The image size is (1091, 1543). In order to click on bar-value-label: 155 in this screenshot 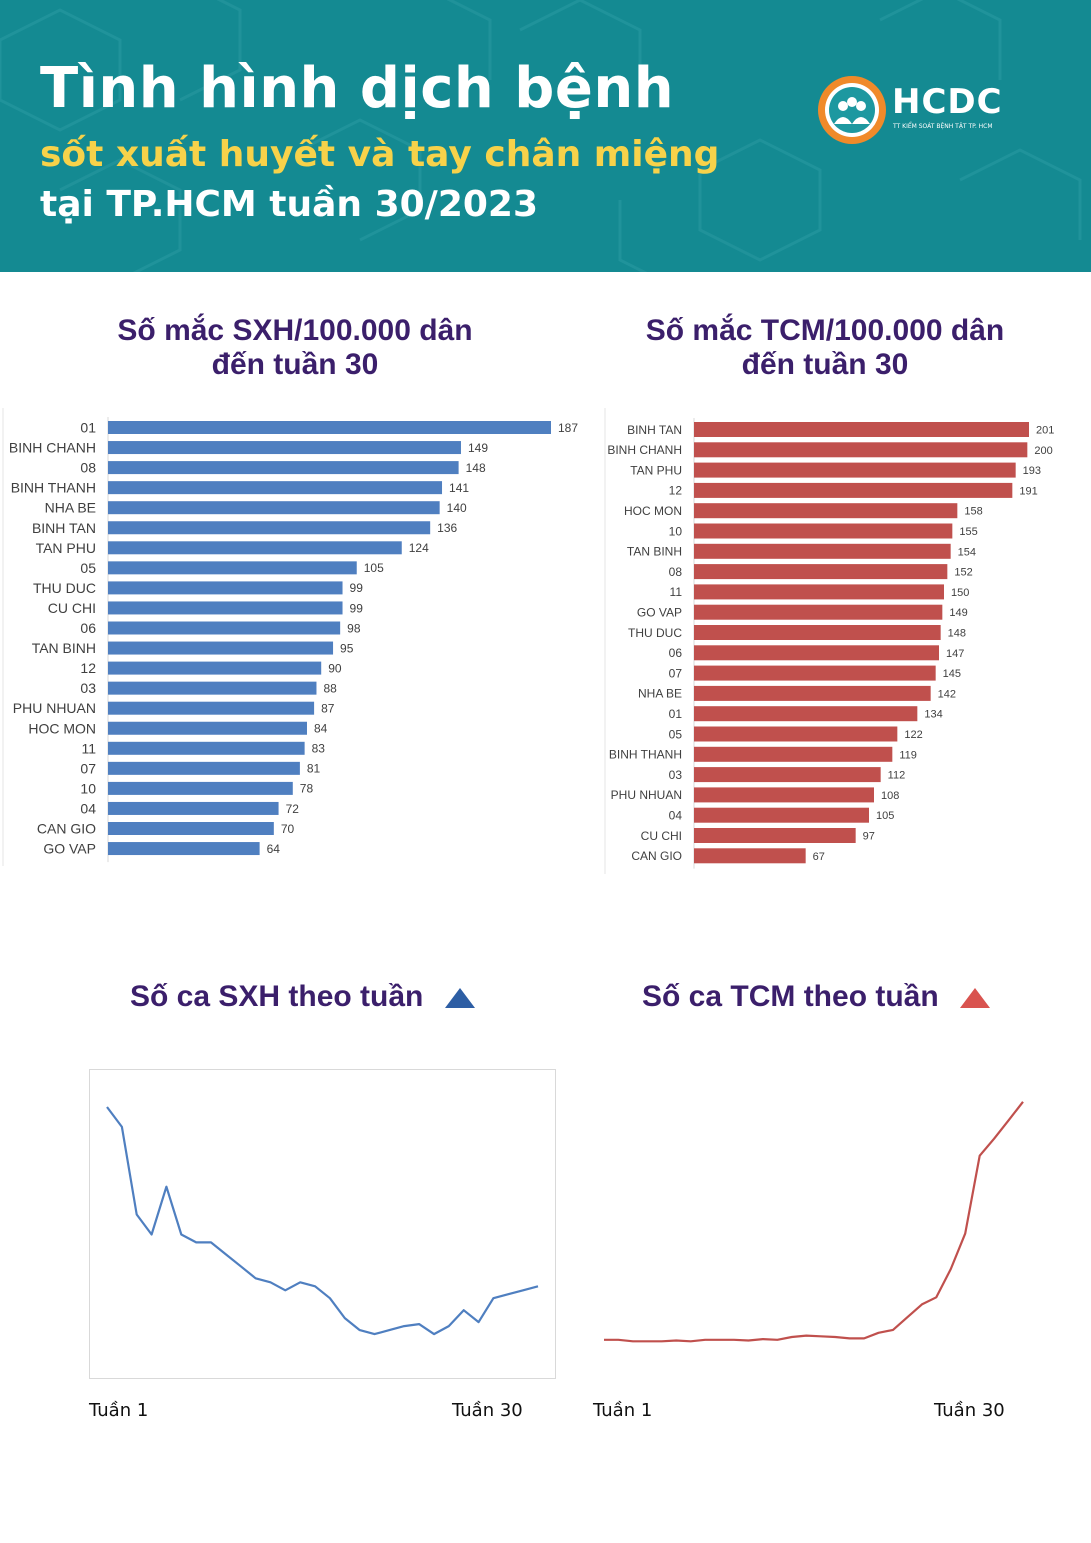, I will do `click(968, 532)`.